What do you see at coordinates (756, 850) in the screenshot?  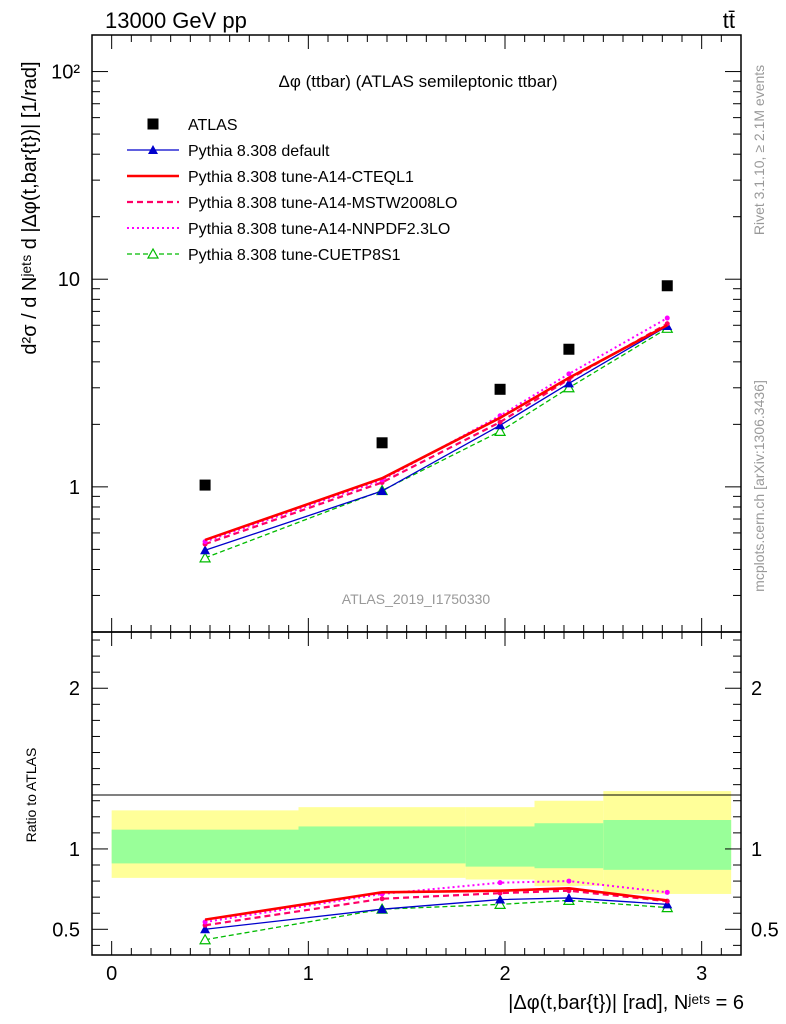 I see `ratio-ytick-label-right: 1` at bounding box center [756, 850].